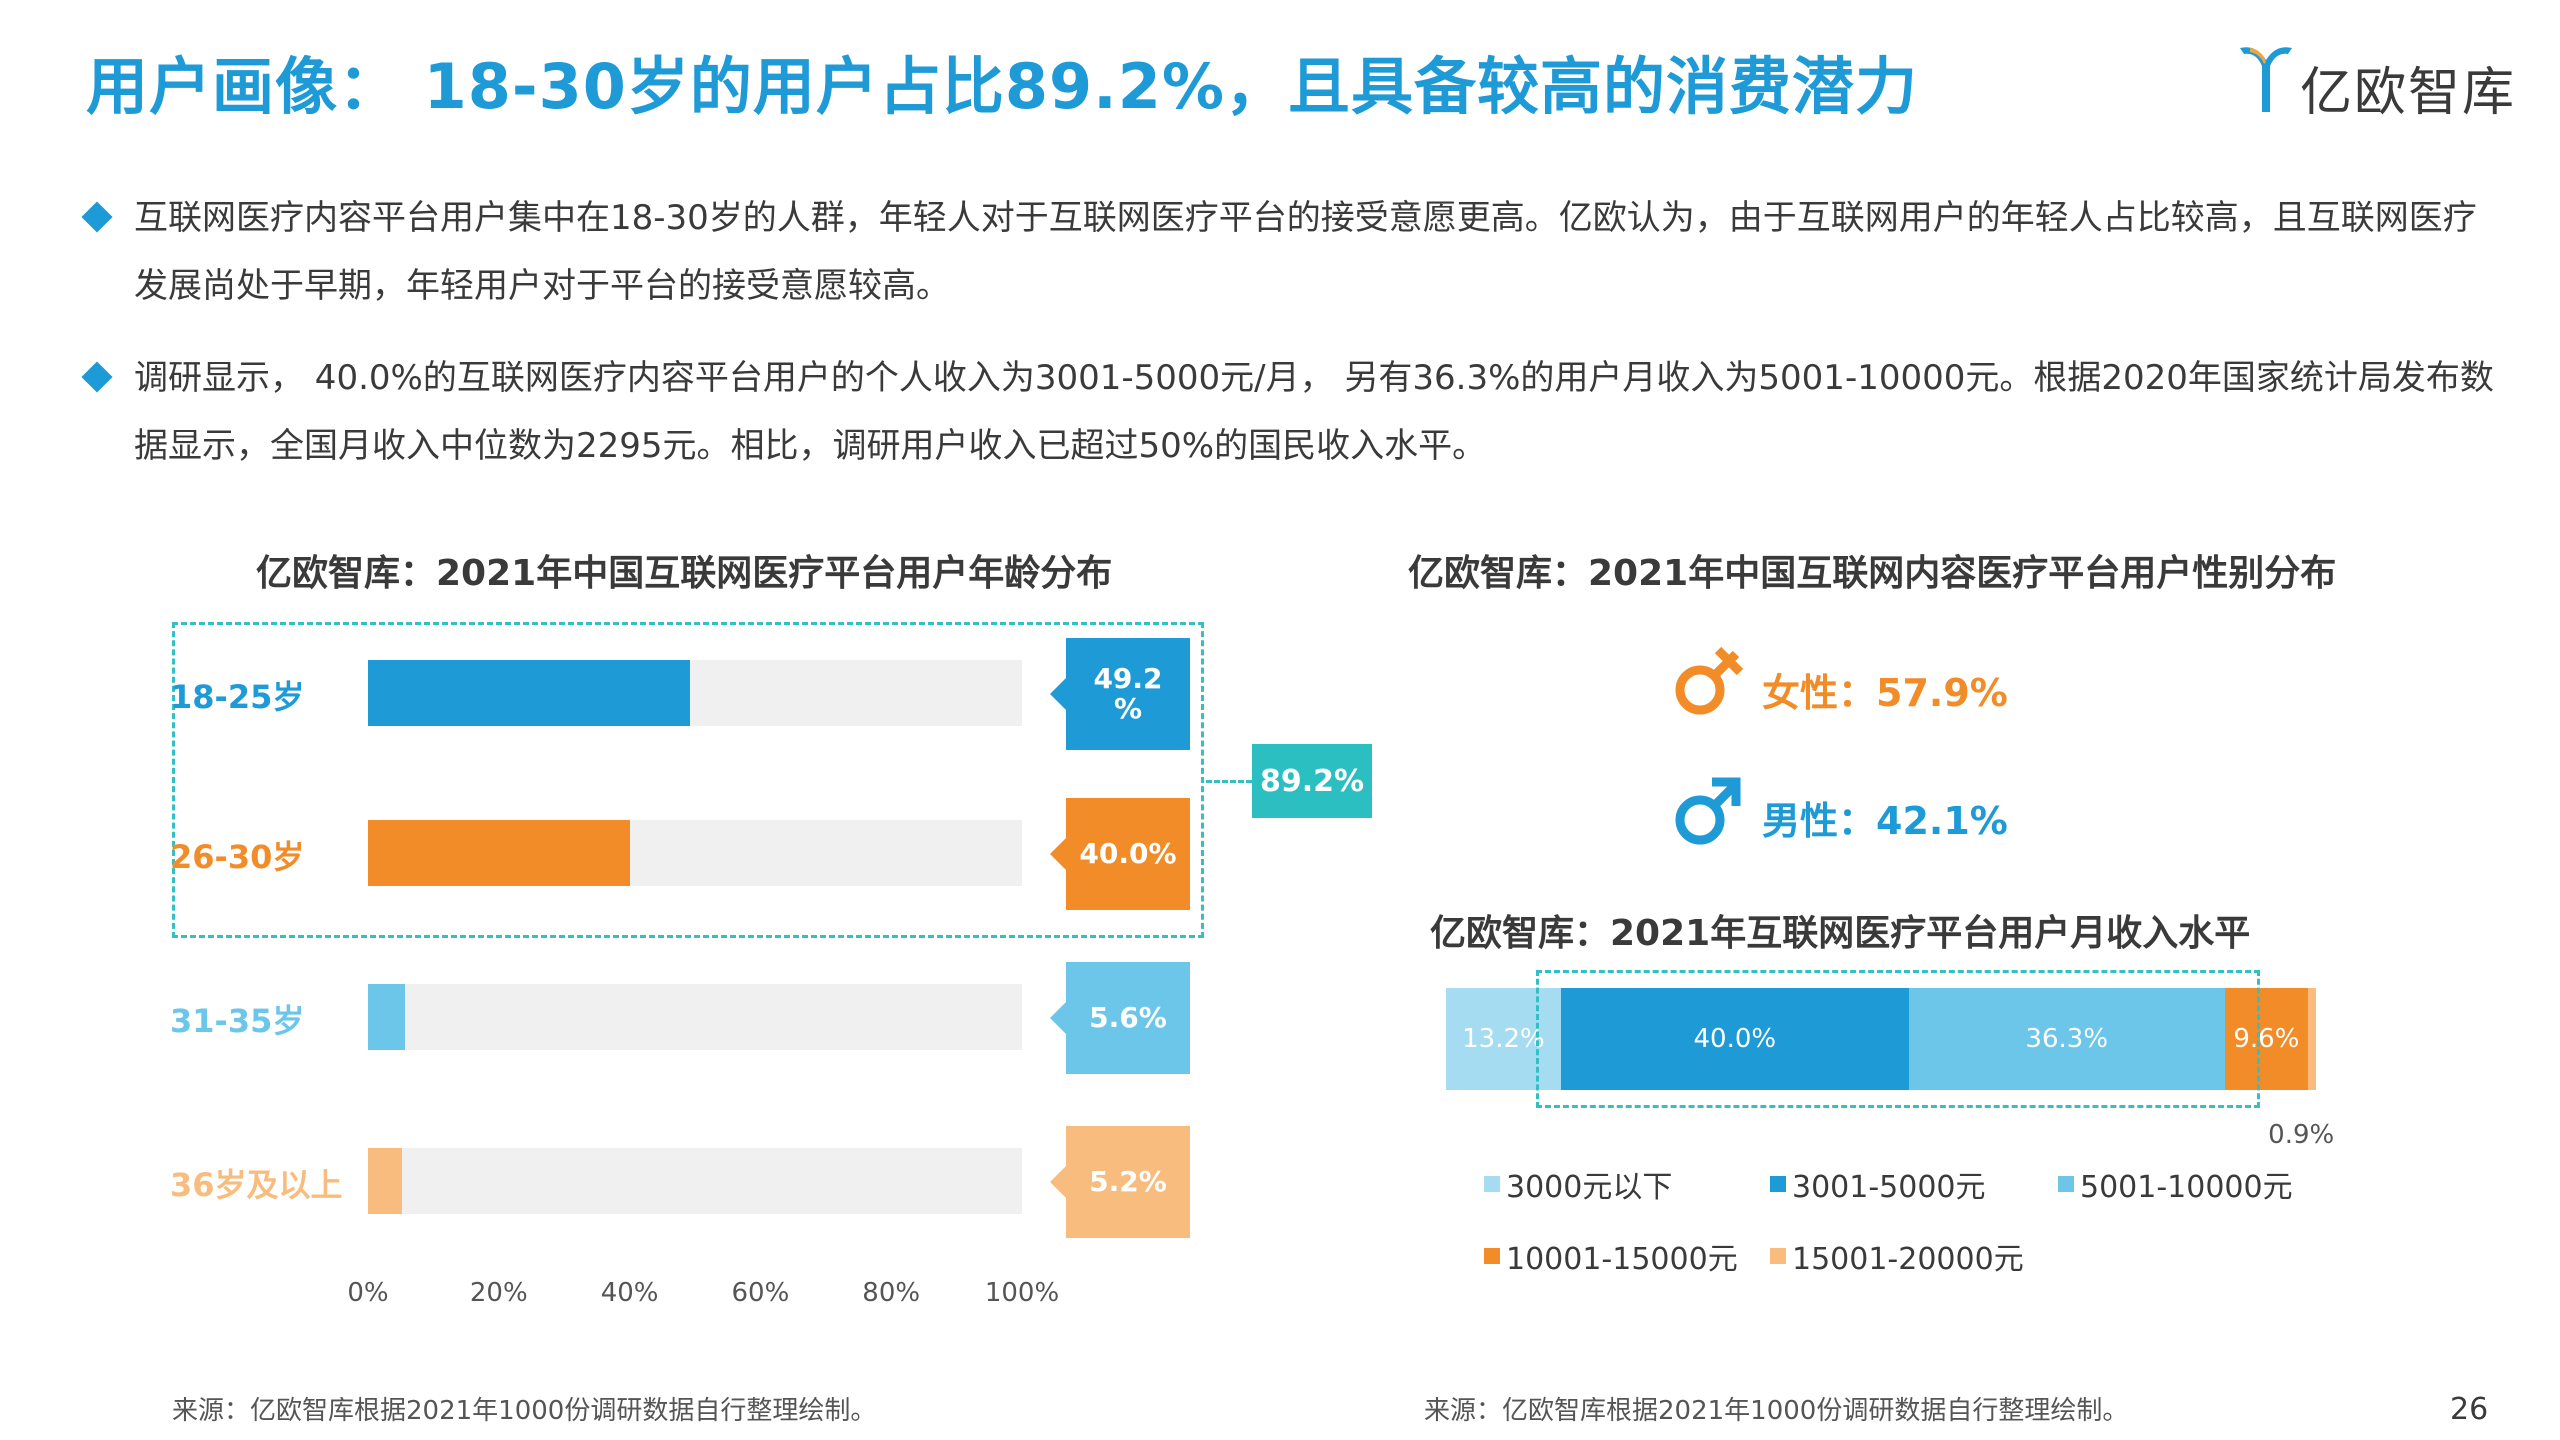 This screenshot has width=2560, height=1440. I want to click on x-tick-label: 0%, so click(368, 1293).